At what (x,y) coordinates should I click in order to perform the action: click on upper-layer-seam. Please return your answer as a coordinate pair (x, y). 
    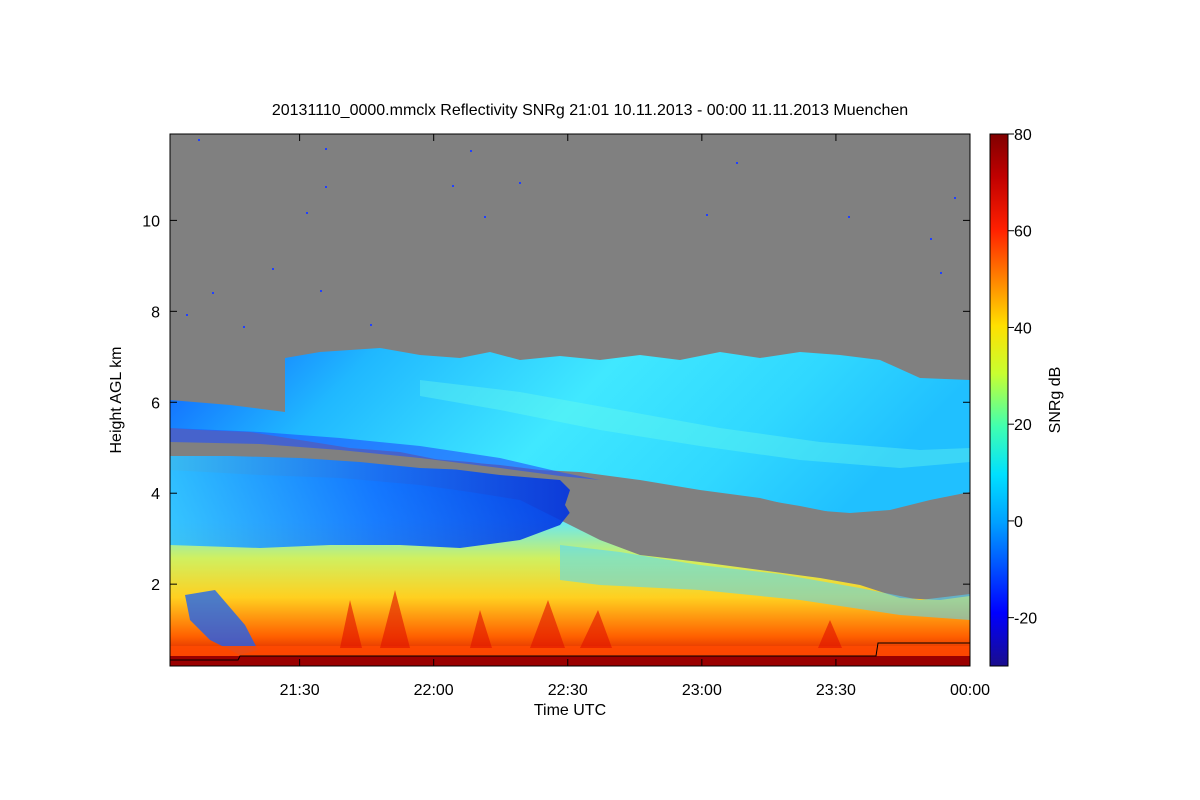
    Looking at the image, I should click on (385, 454).